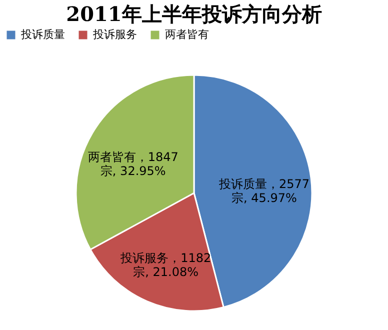 This screenshot has height=330, width=388. I want to click on legend-label: 两者皆有, so click(187, 34).